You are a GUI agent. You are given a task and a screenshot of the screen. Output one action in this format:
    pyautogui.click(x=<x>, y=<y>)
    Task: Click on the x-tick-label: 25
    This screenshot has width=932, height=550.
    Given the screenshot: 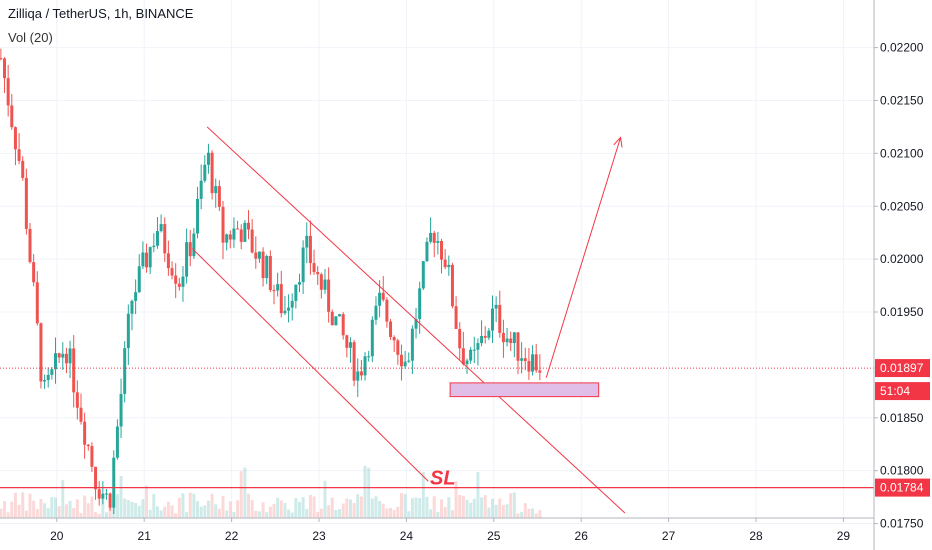 What is the action you would take?
    pyautogui.click(x=494, y=536)
    